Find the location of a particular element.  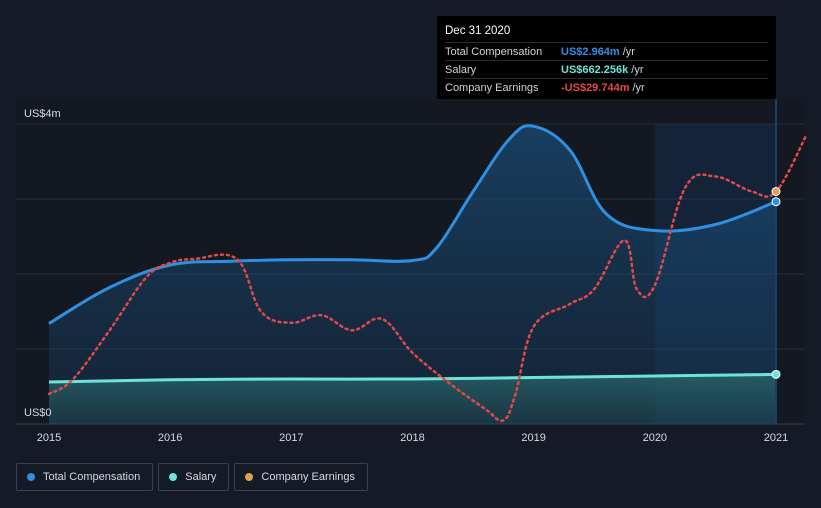

y-axis-bottom-label: US$0 is located at coordinates (38, 413).